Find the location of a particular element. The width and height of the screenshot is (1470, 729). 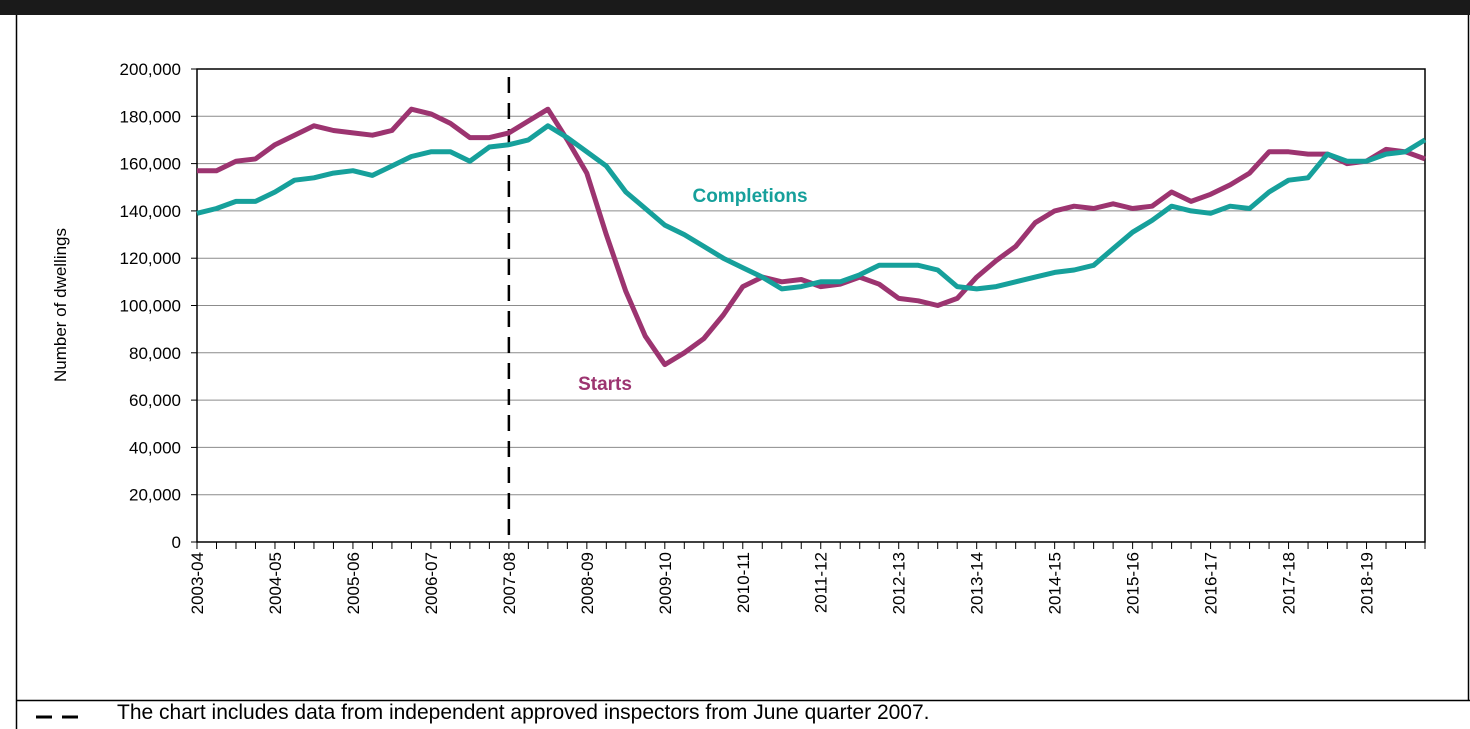

y-tick-label: 60,000 is located at coordinates (155, 400).